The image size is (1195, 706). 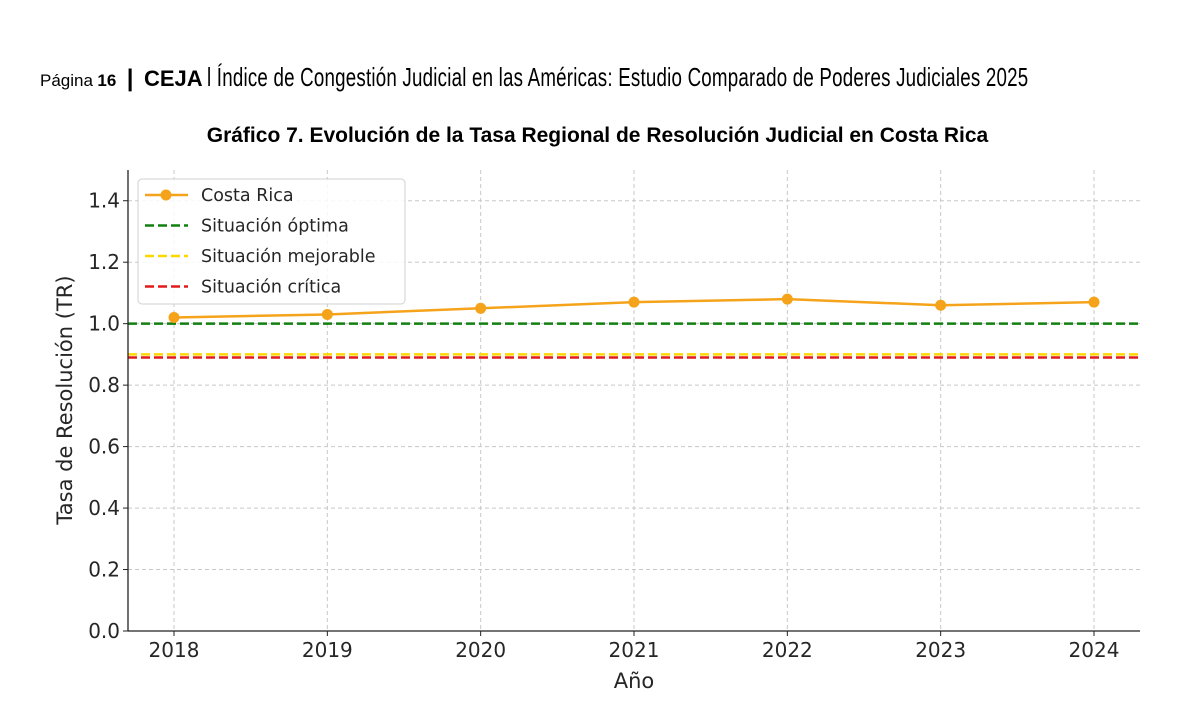 What do you see at coordinates (275, 227) in the screenshot?
I see `legend-label: Situación óptima` at bounding box center [275, 227].